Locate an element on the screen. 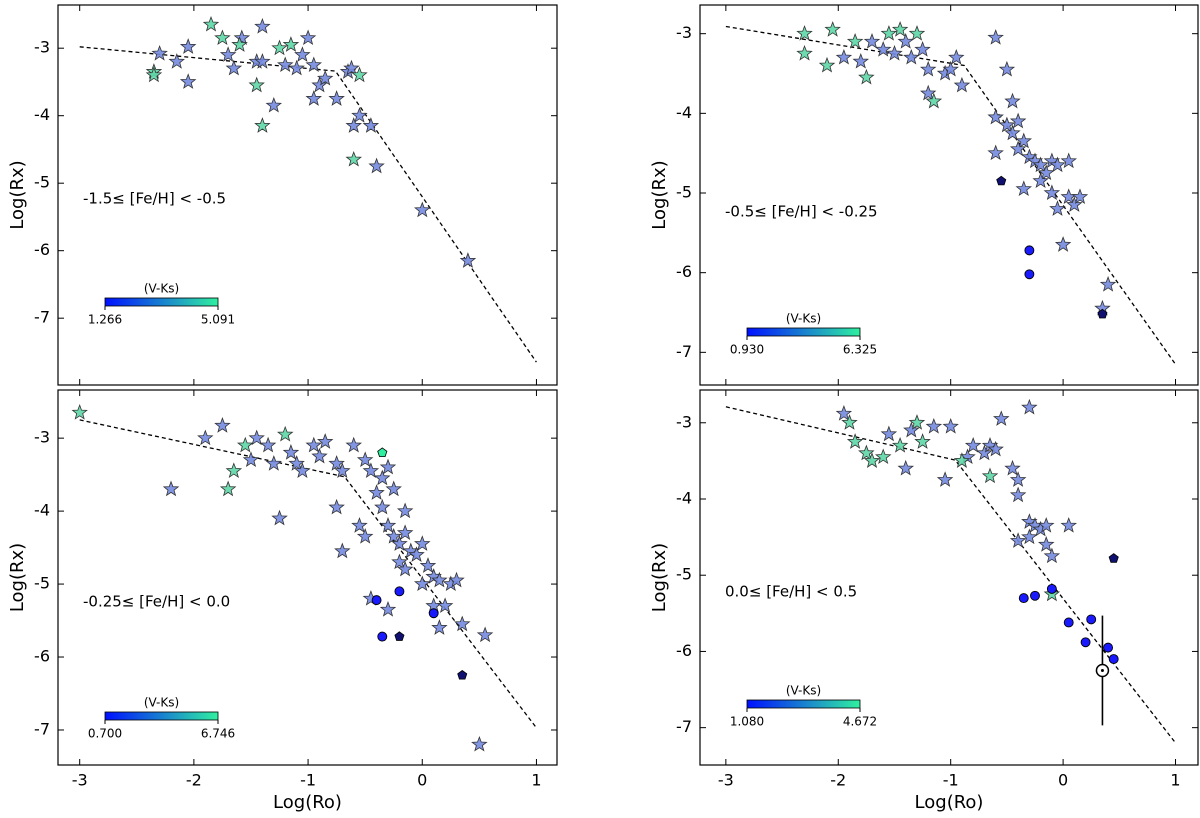 Image resolution: width=1200 pixels, height=818 pixels. colorbar-tick-label: 1.080 is located at coordinates (747, 722).